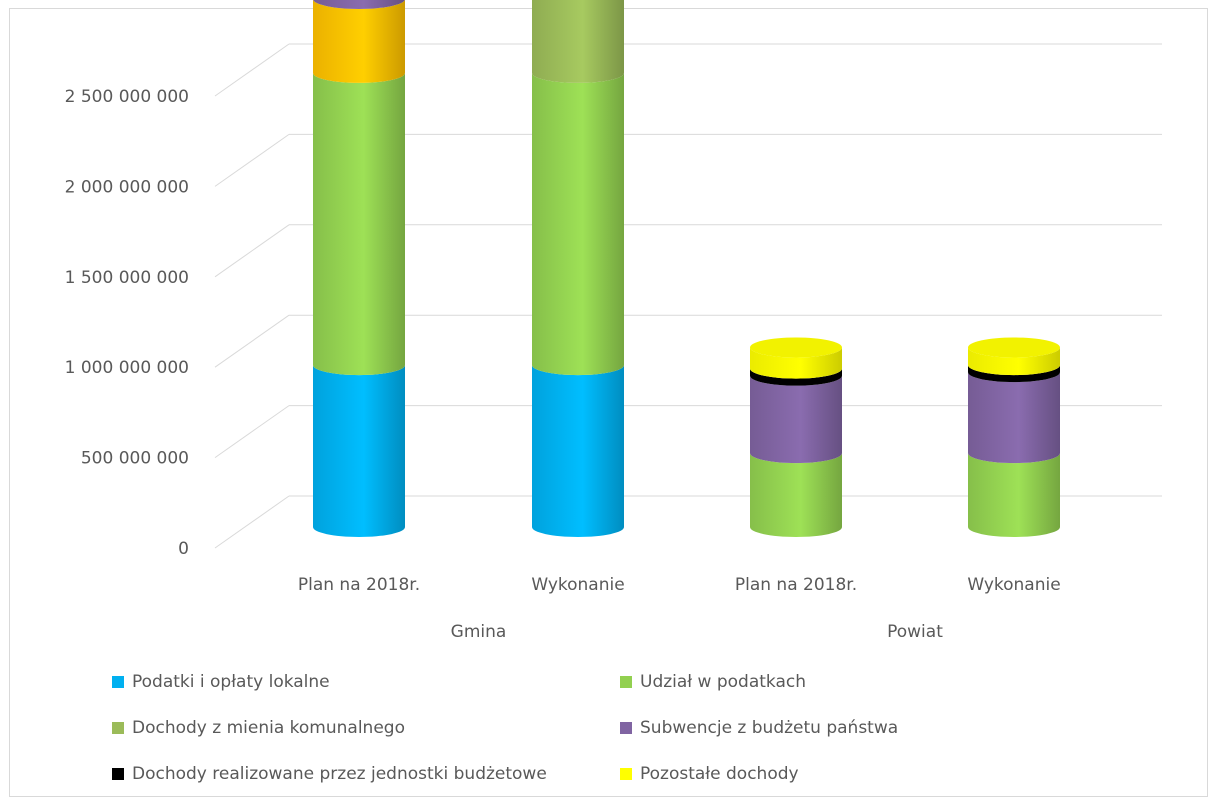 The image size is (1218, 805). I want to click on y-tick-label: 2 500 000 000, so click(127, 97).